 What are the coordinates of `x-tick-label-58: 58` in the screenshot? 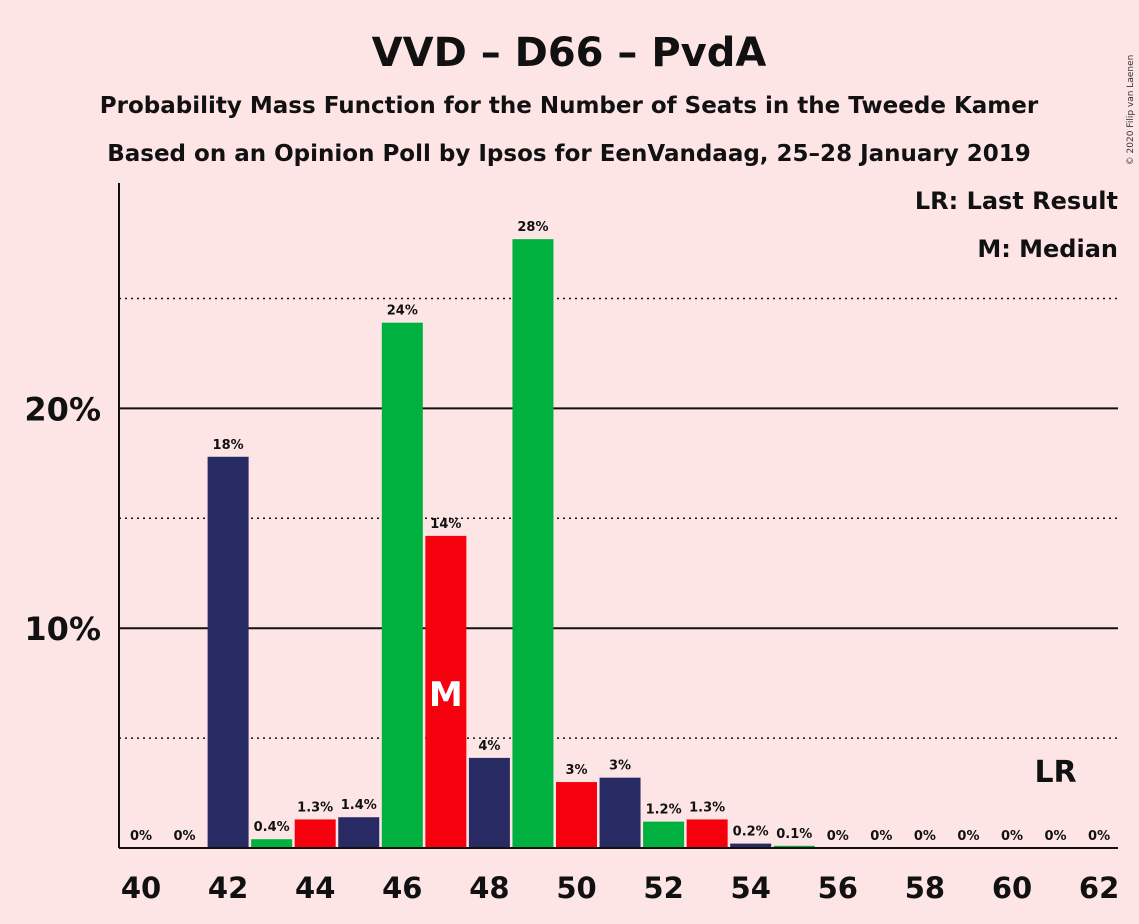 It's located at (925, 888).